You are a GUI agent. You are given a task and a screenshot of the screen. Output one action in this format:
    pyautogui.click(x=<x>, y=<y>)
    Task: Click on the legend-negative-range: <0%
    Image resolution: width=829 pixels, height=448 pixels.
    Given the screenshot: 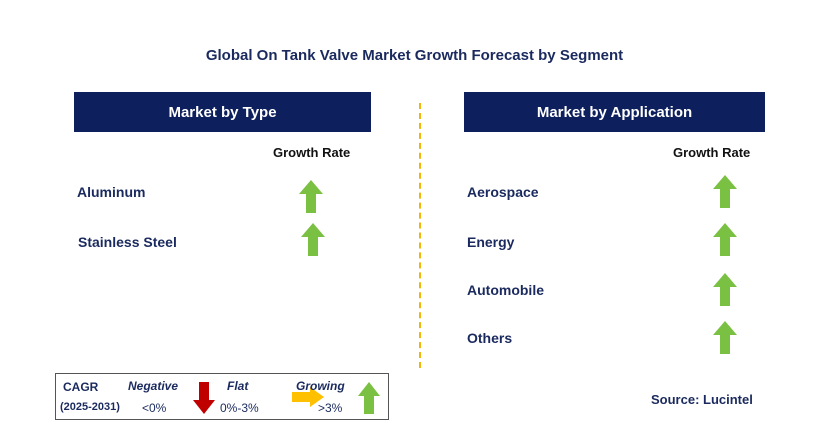 What is the action you would take?
    pyautogui.click(x=154, y=408)
    